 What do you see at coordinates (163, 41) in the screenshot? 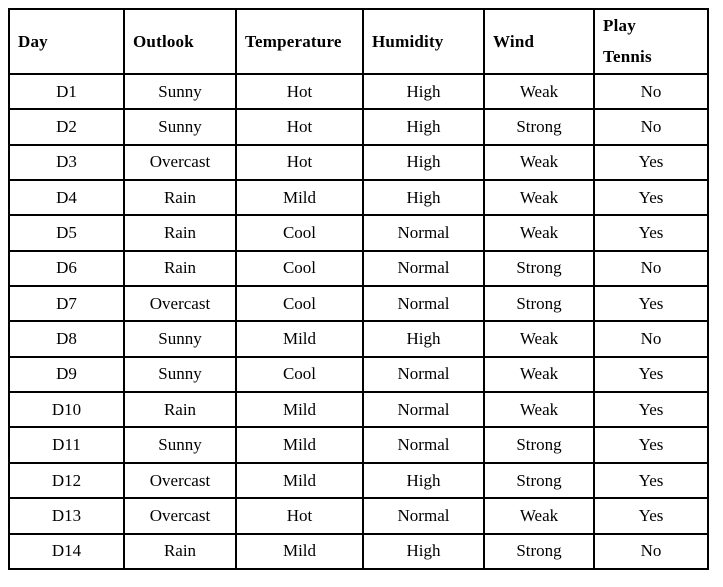
I see `col-header-outlook-label: Outlook` at bounding box center [163, 41].